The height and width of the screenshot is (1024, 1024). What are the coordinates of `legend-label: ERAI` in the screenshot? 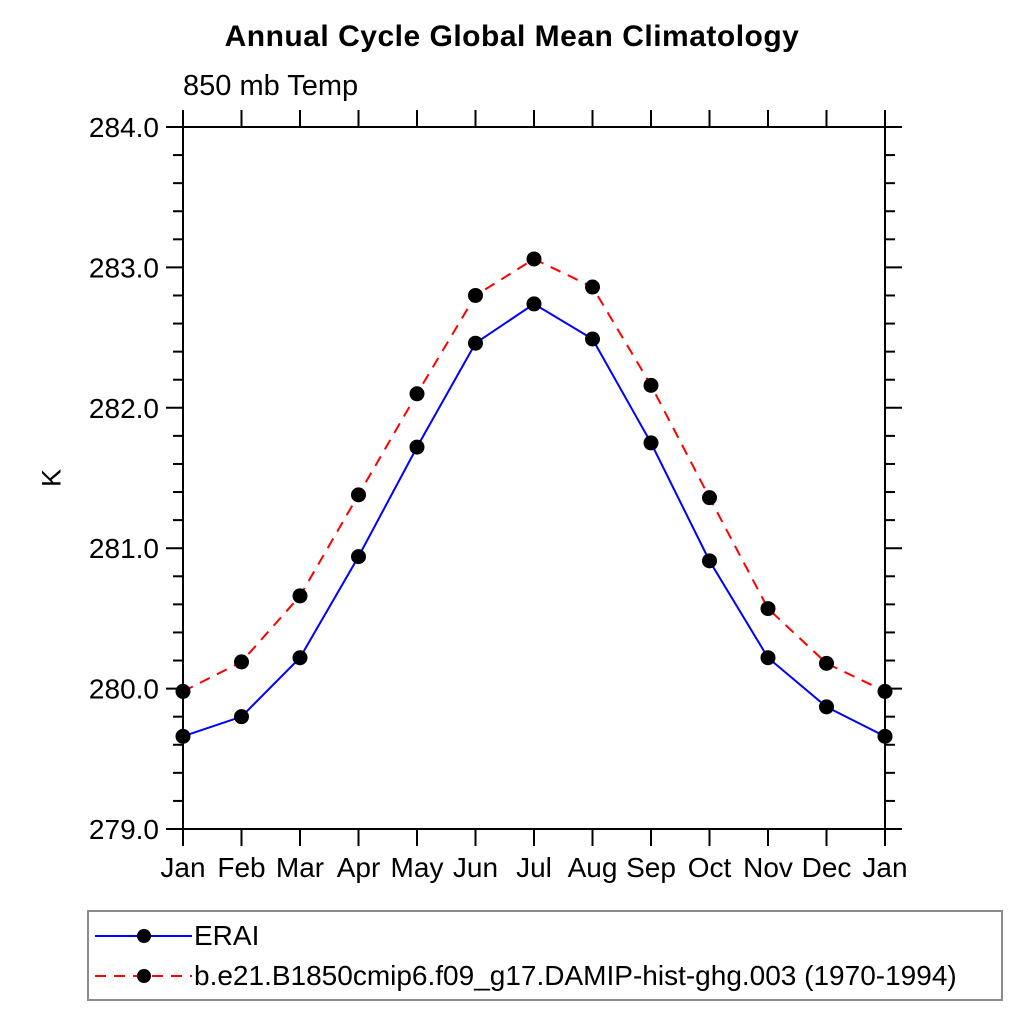 It's located at (227, 935).